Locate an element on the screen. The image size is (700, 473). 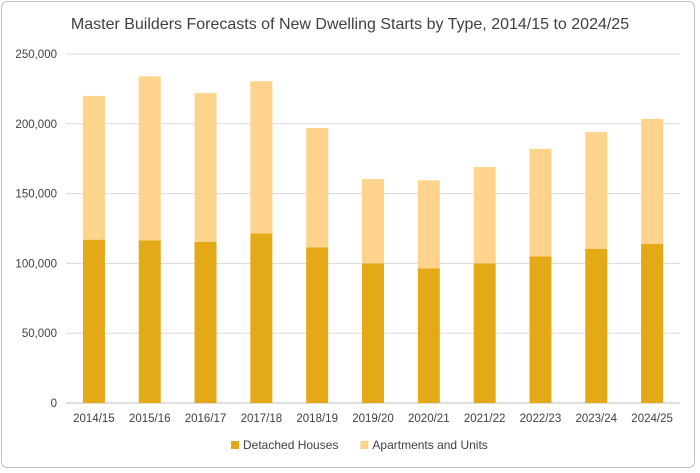
x-tick-label: 2016/17 is located at coordinates (206, 419).